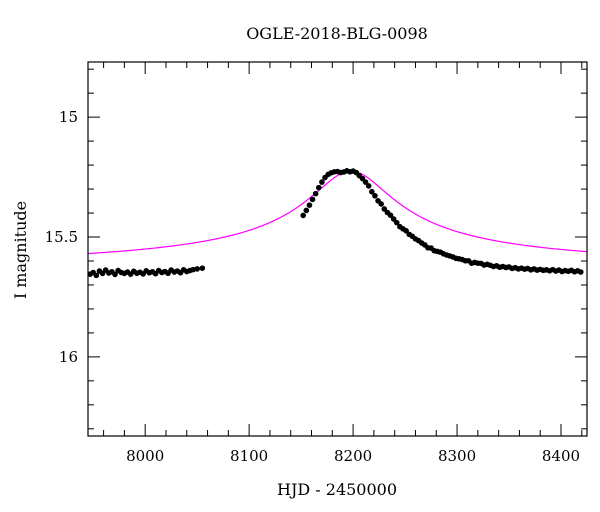 The image size is (600, 512). Describe the element at coordinates (337, 212) in the screenshot. I see `model-curve` at that location.